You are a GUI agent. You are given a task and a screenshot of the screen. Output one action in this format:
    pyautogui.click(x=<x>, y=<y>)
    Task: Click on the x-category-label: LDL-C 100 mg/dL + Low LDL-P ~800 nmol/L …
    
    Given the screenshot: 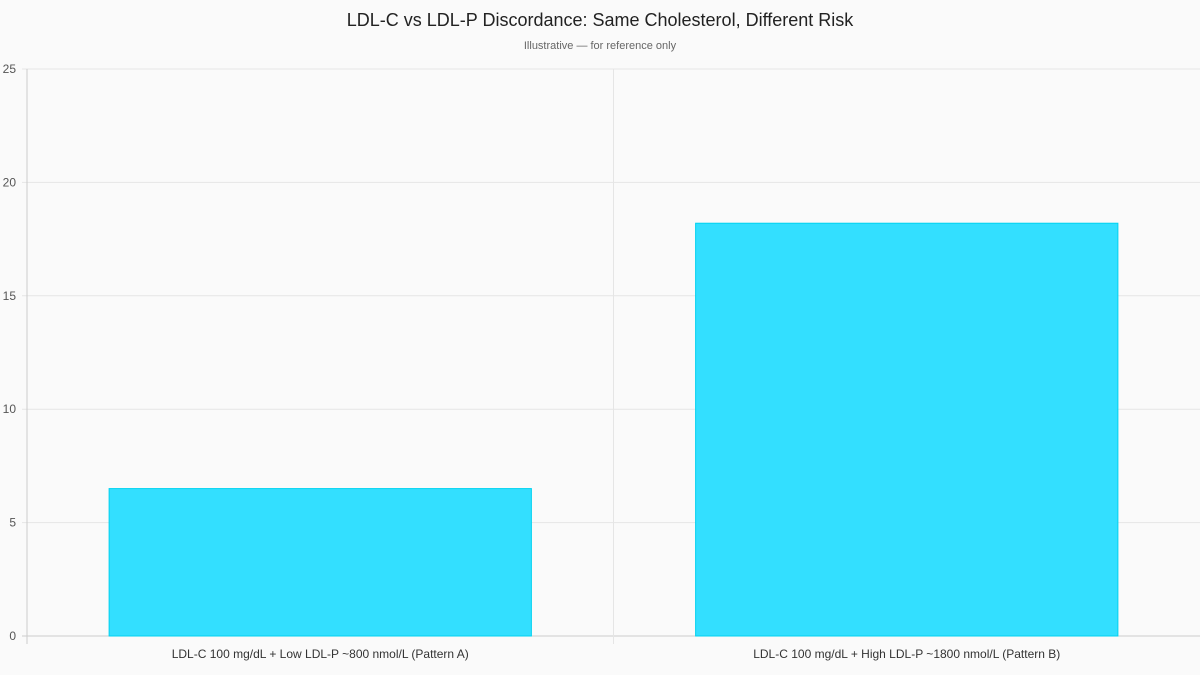 What is the action you would take?
    pyautogui.click(x=320, y=654)
    